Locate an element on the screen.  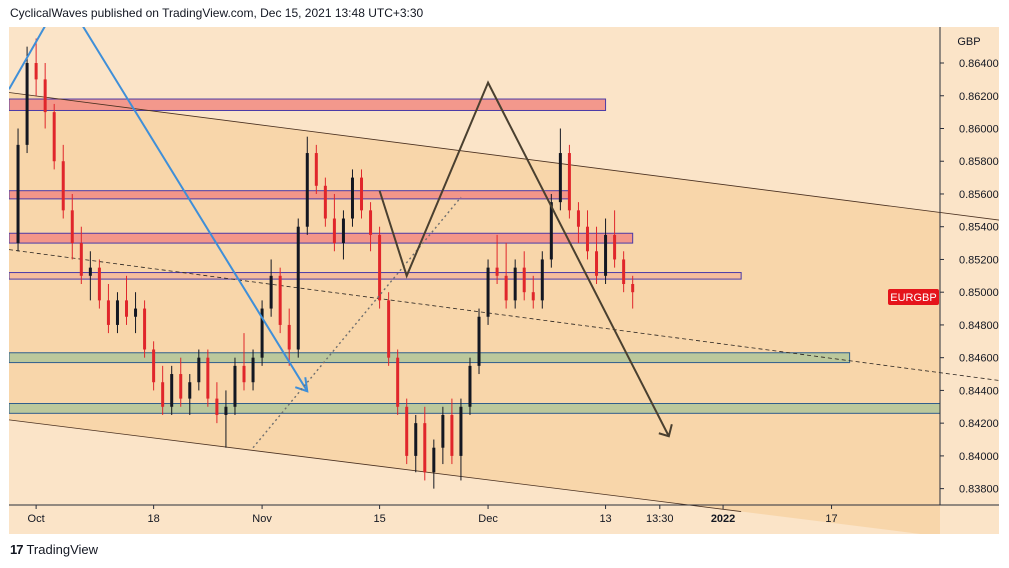
time-tick-label-4: Dec is located at coordinates (488, 519).